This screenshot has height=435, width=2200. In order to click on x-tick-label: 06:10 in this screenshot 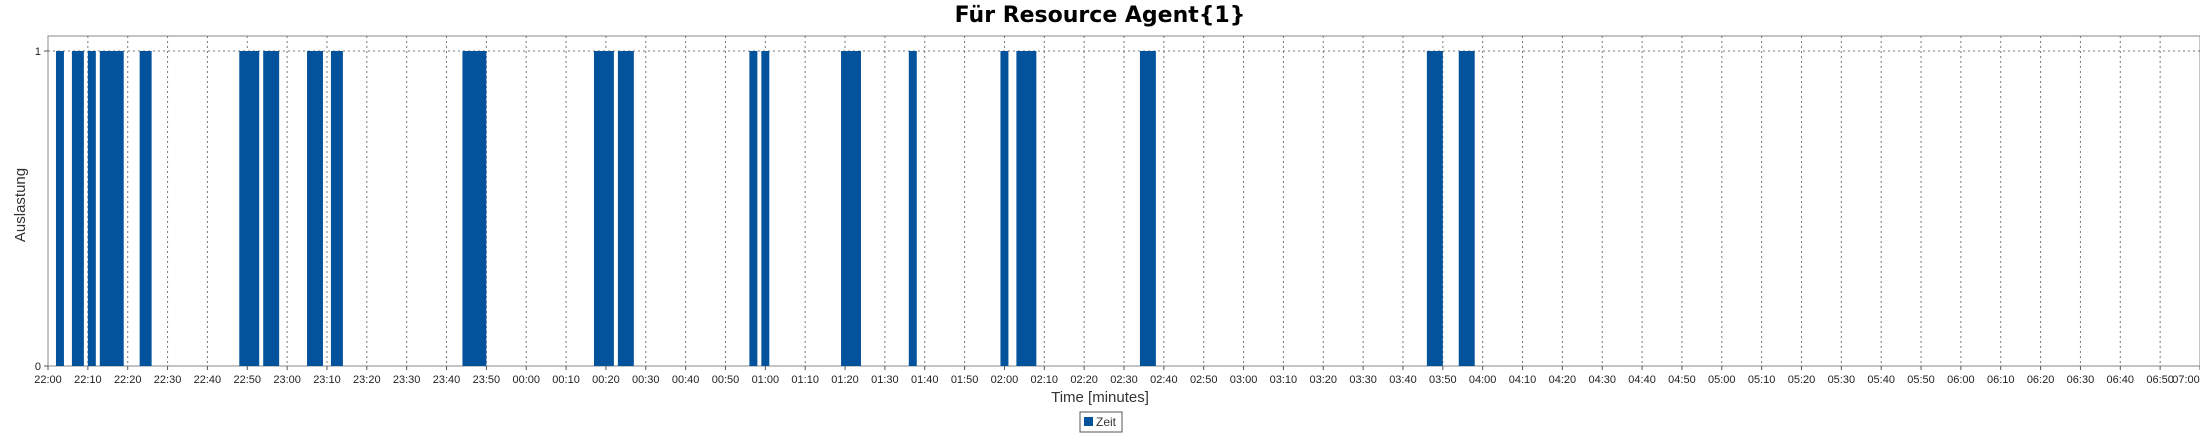, I will do `click(2001, 380)`.